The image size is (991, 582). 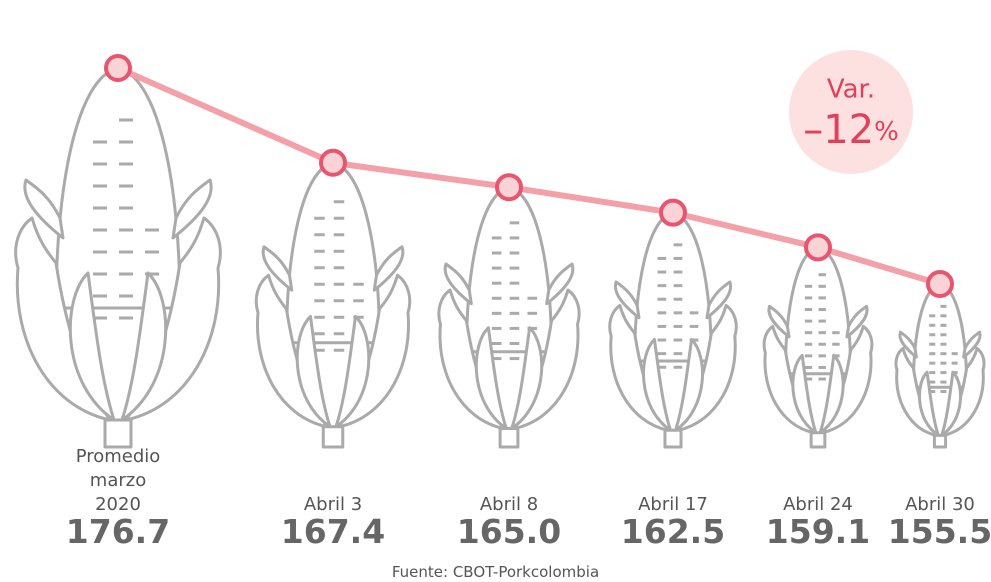 What do you see at coordinates (509, 504) in the screenshot?
I see `category-text: Abril 8` at bounding box center [509, 504].